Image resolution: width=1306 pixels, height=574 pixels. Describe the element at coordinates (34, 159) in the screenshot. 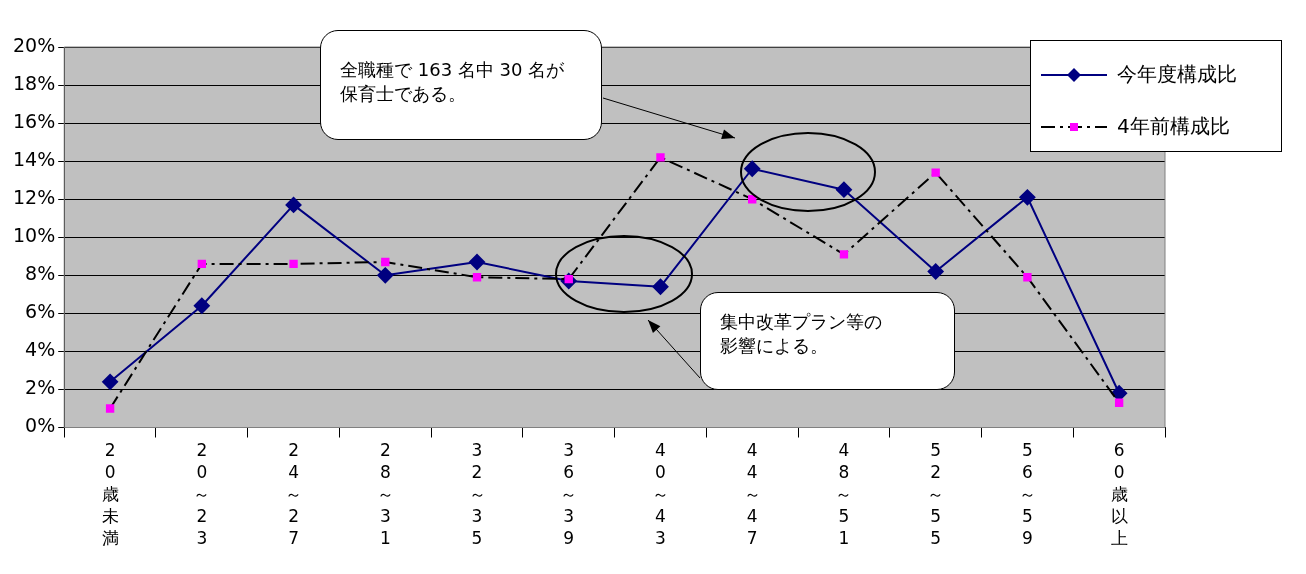

I see `y-tick-label: 14%` at that location.